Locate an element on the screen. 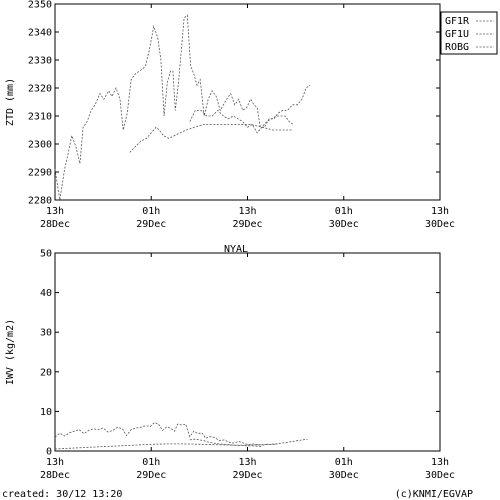 The width and height of the screenshot is (500, 500). iwv-ylabel: IWV (kg/m2) is located at coordinates (10, 352).